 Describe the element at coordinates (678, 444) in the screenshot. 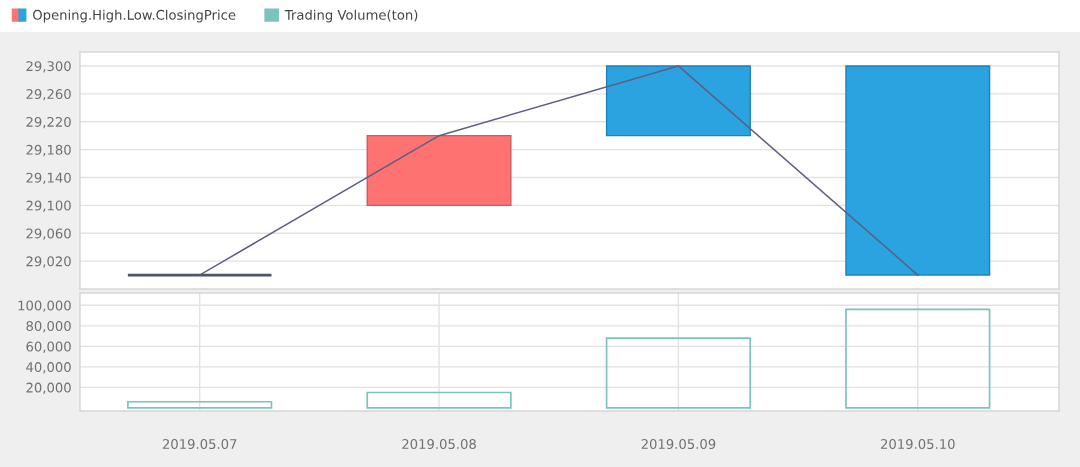

I see `x-tick-label: 2019.05.09` at that location.